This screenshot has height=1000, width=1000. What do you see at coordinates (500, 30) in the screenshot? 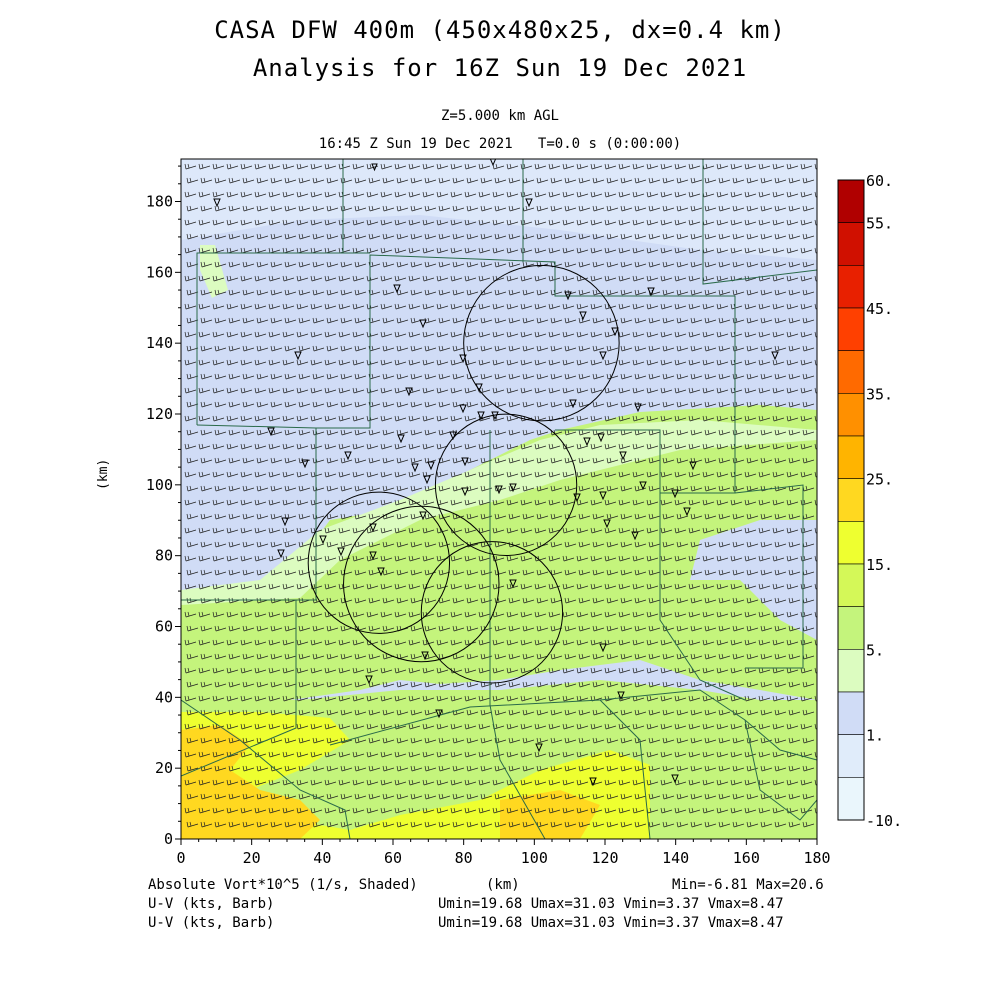
I see `title-line-1: CASA DFW 400m (450x480x25, dx=0.4 km)` at bounding box center [500, 30].